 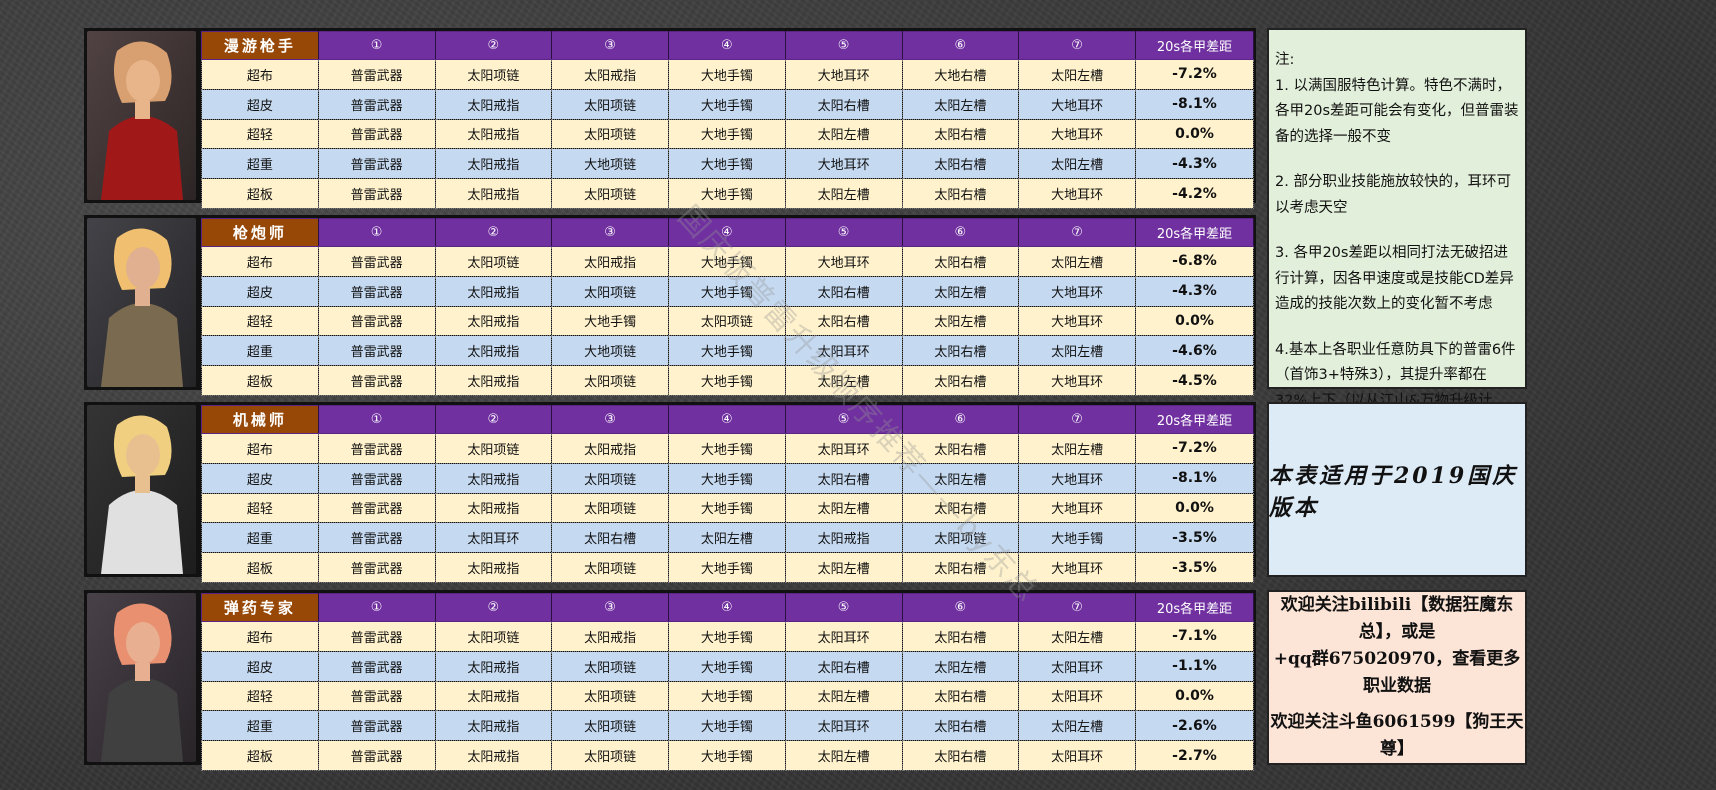 I want to click on table-row: 超板 普雷武器 太阳戒指 太阳项链 大地手镯 太阳左槽 太阳右槽 大地耳环 -3.5%, so click(x=727, y=567).